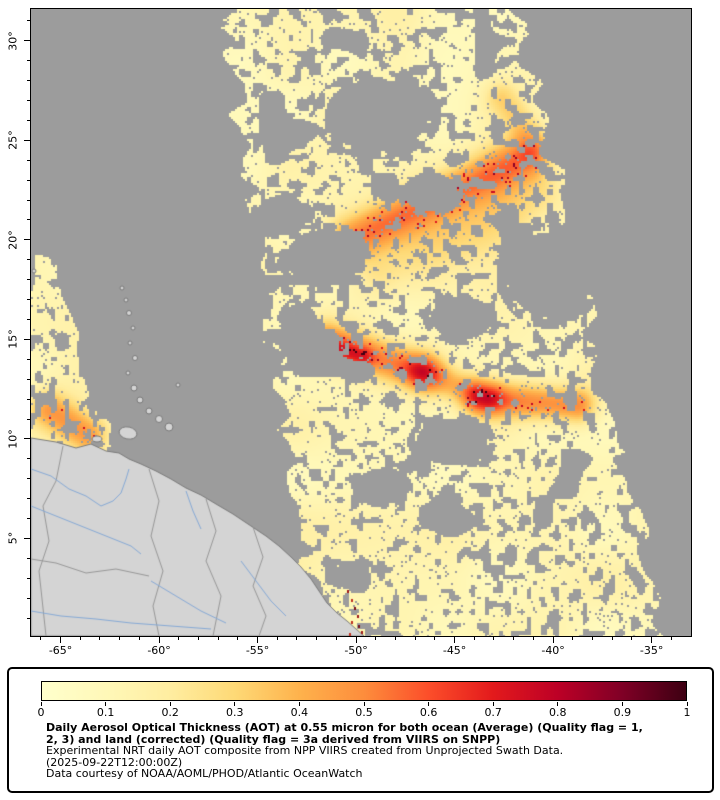 This screenshot has height=800, width=720. I want to click on lon-tick-label: -35°, so click(651, 650).